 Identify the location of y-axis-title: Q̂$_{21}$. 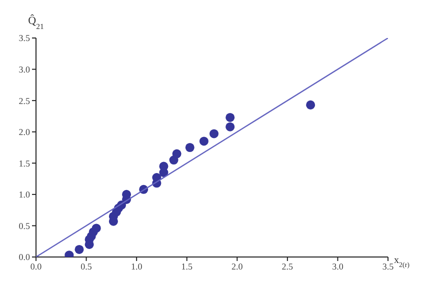
(36, 22).